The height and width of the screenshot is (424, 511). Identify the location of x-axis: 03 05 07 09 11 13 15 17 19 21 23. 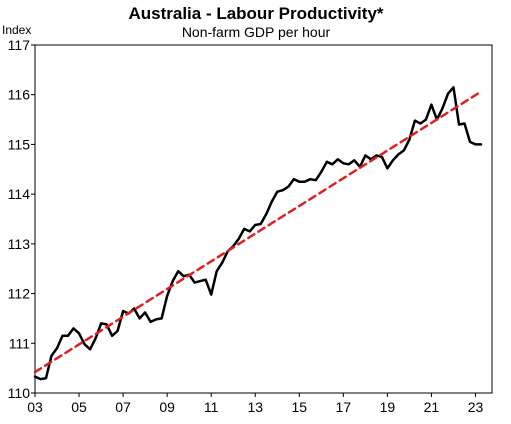
(255, 404).